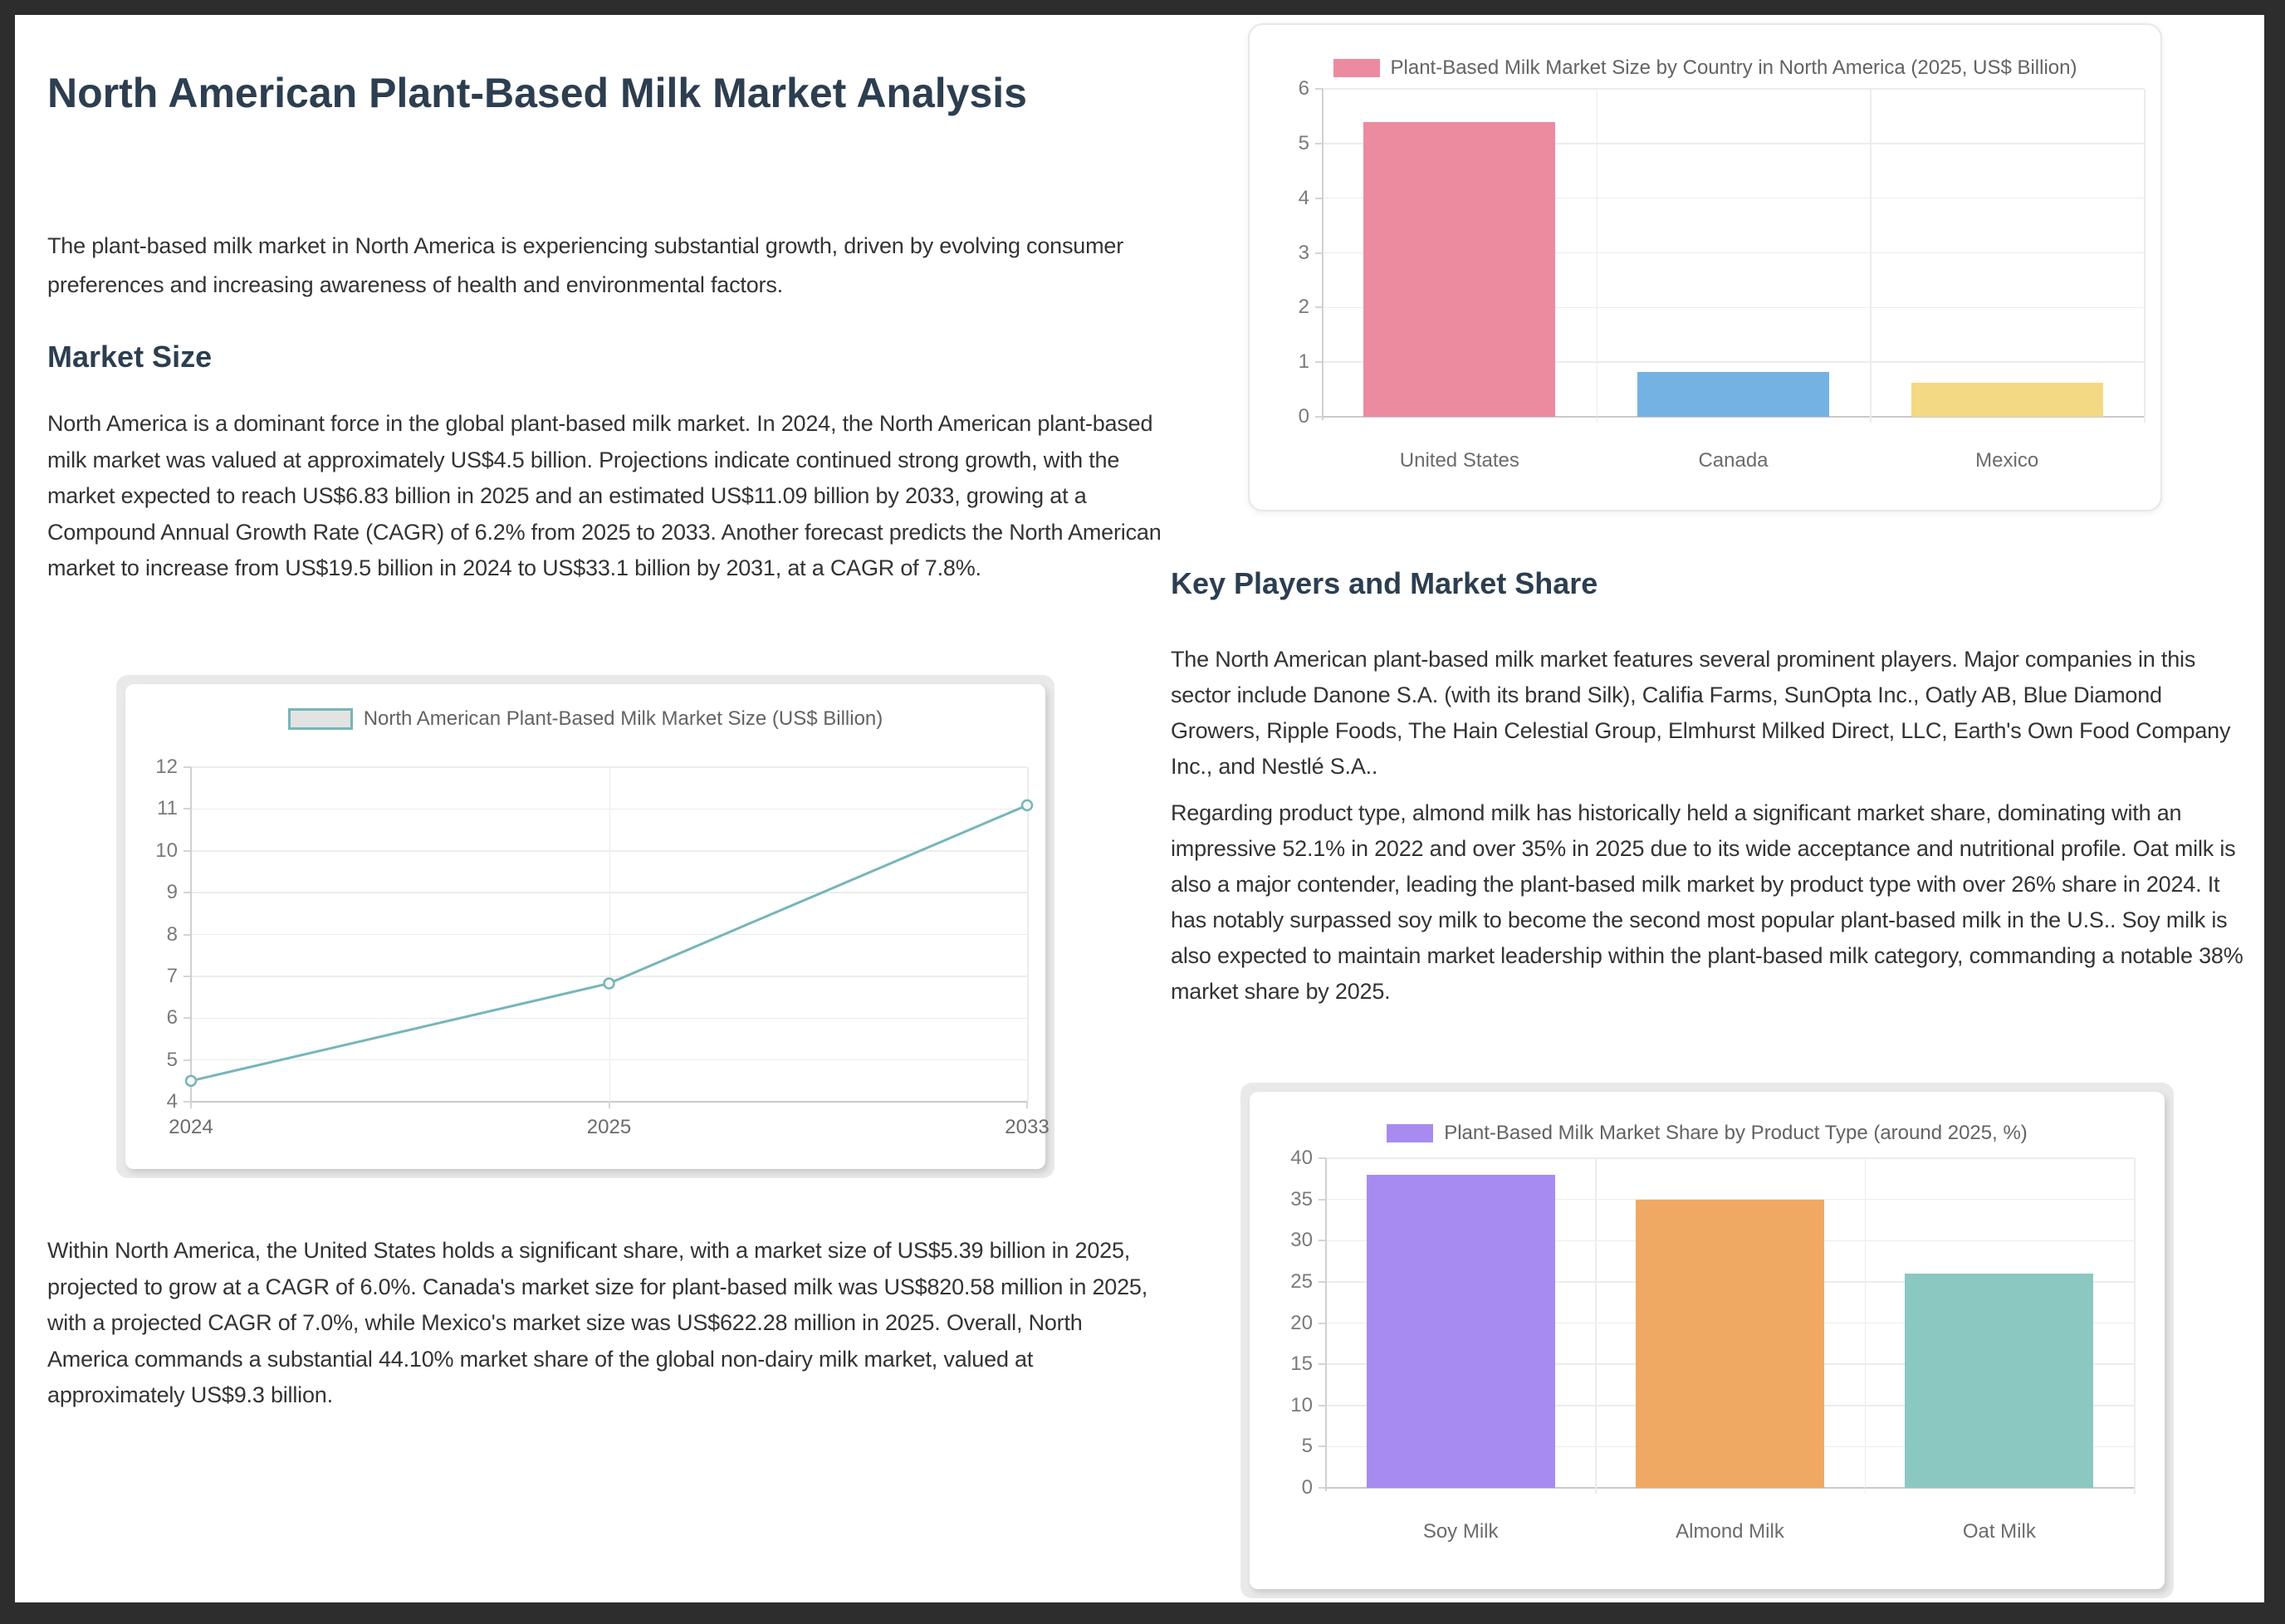 The width and height of the screenshot is (2285, 1624). What do you see at coordinates (1303, 362) in the screenshot?
I see `y-axis-tick-label: 1` at bounding box center [1303, 362].